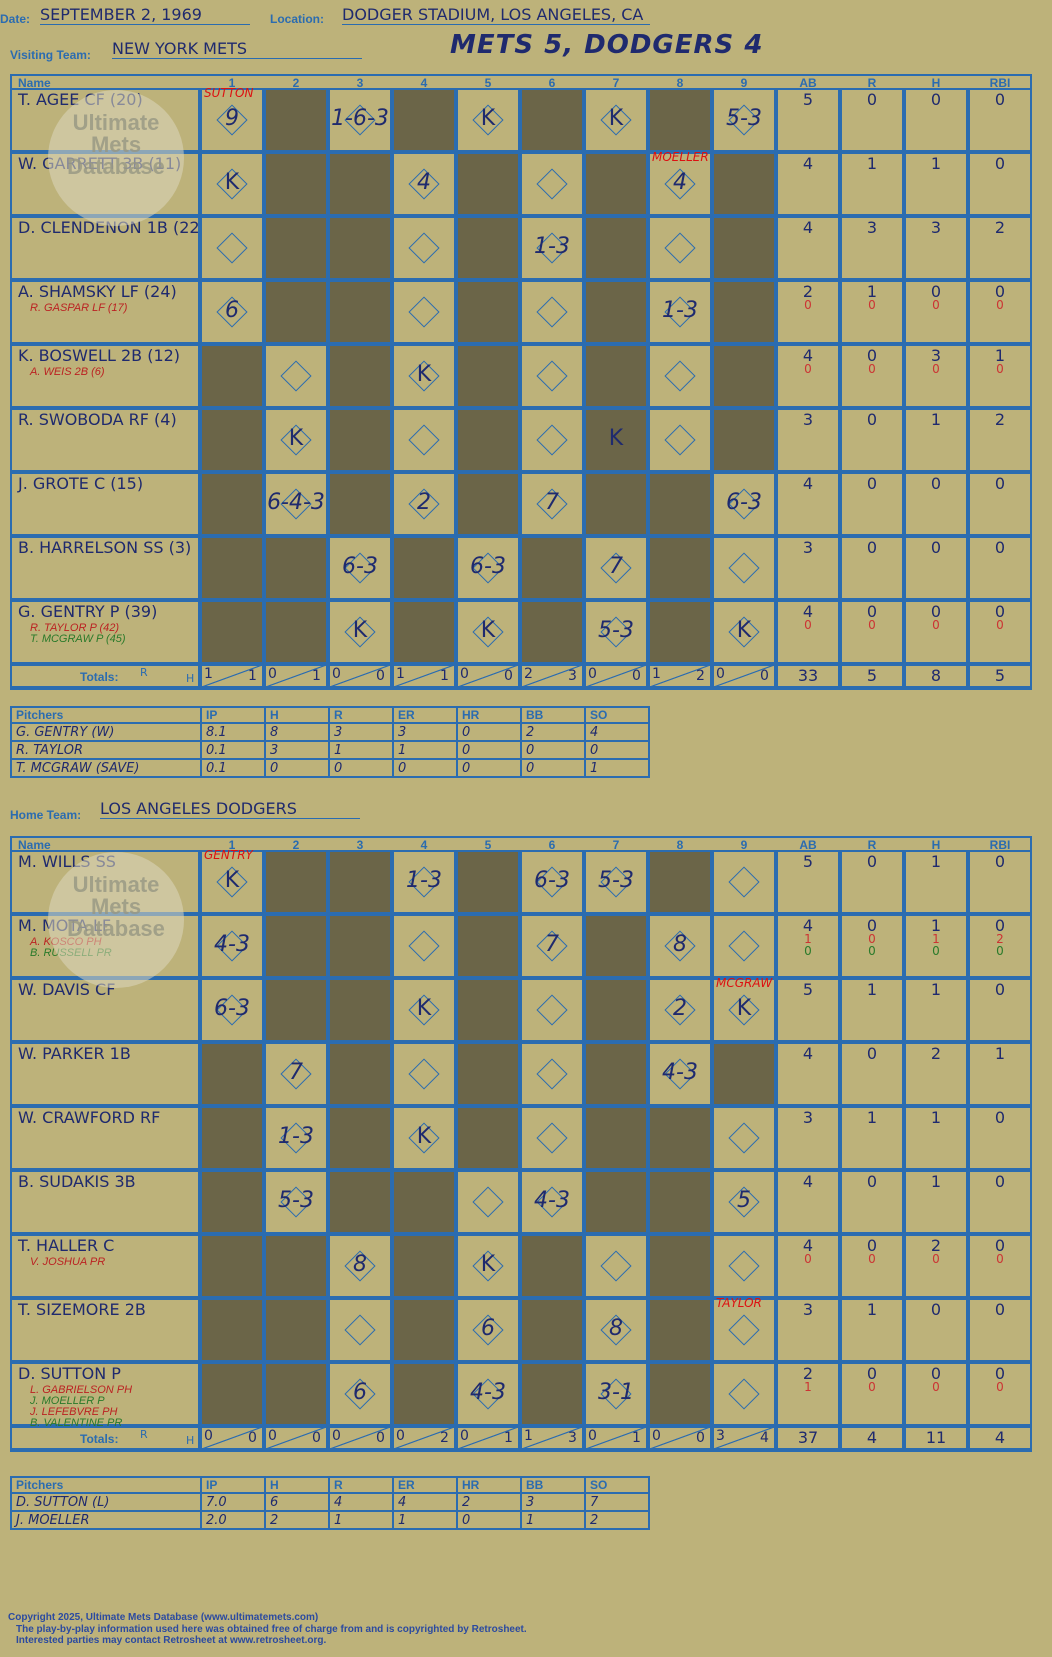 This screenshot has width=1052, height=1657. I want to click on play-result: 6-3, so click(232, 1008).